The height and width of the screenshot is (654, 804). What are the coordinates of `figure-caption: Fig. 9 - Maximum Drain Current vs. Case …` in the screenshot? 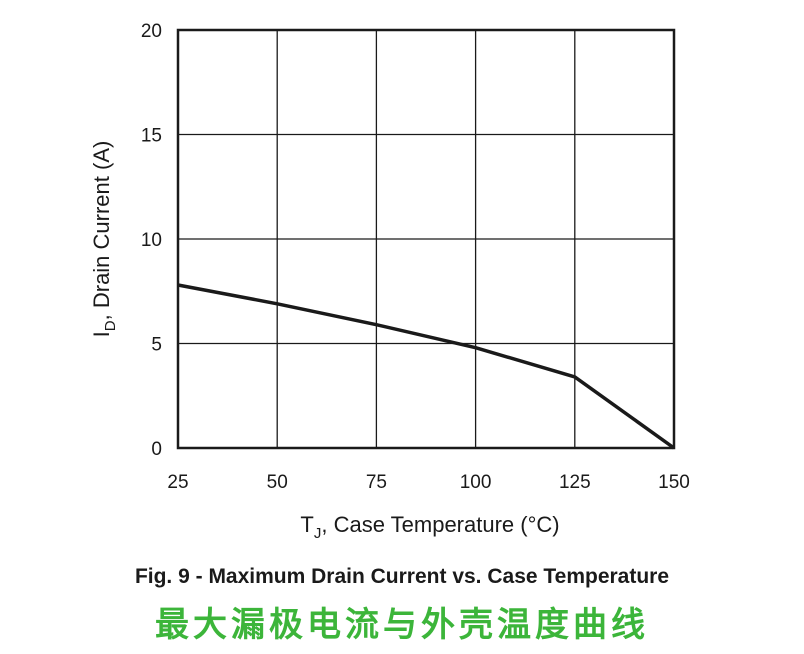 It's located at (402, 576).